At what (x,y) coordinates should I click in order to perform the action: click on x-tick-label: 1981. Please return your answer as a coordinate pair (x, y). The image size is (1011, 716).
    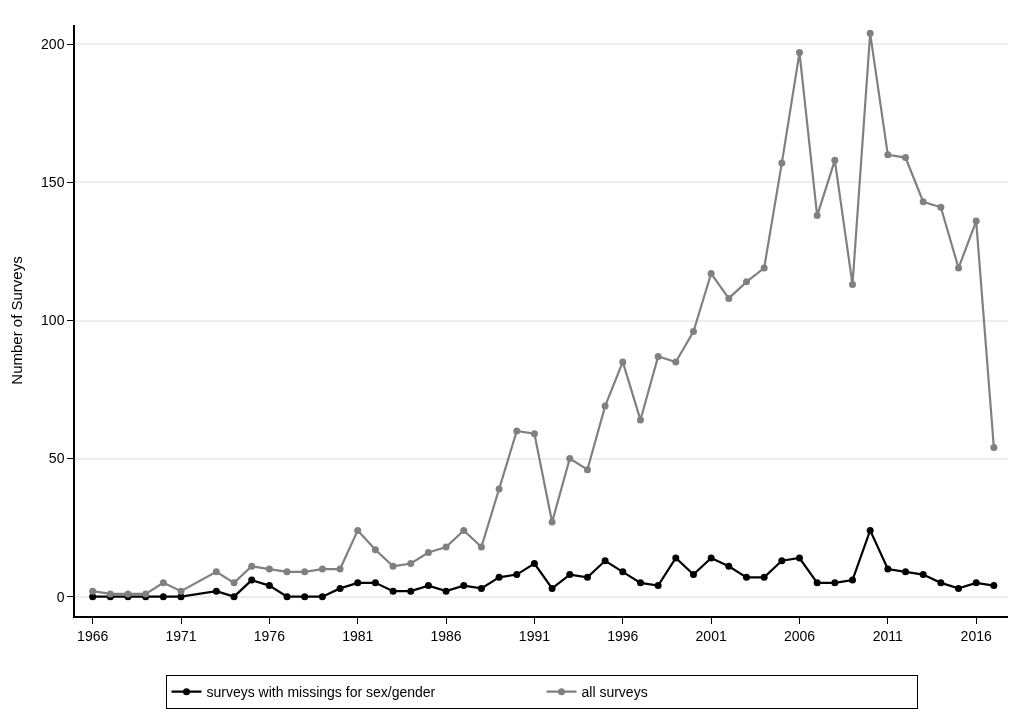
    Looking at the image, I should click on (358, 635).